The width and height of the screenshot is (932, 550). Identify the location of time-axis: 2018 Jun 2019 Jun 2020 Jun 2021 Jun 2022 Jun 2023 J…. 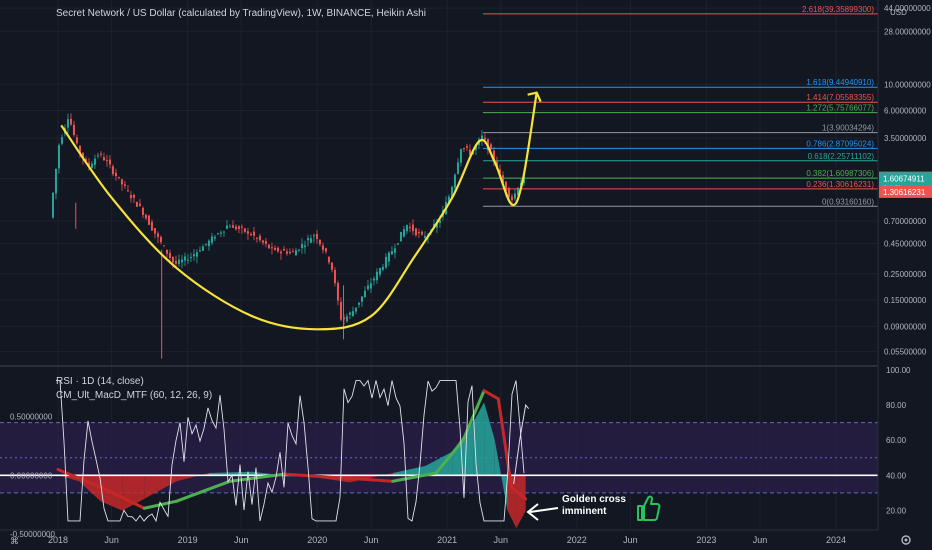
(447, 540).